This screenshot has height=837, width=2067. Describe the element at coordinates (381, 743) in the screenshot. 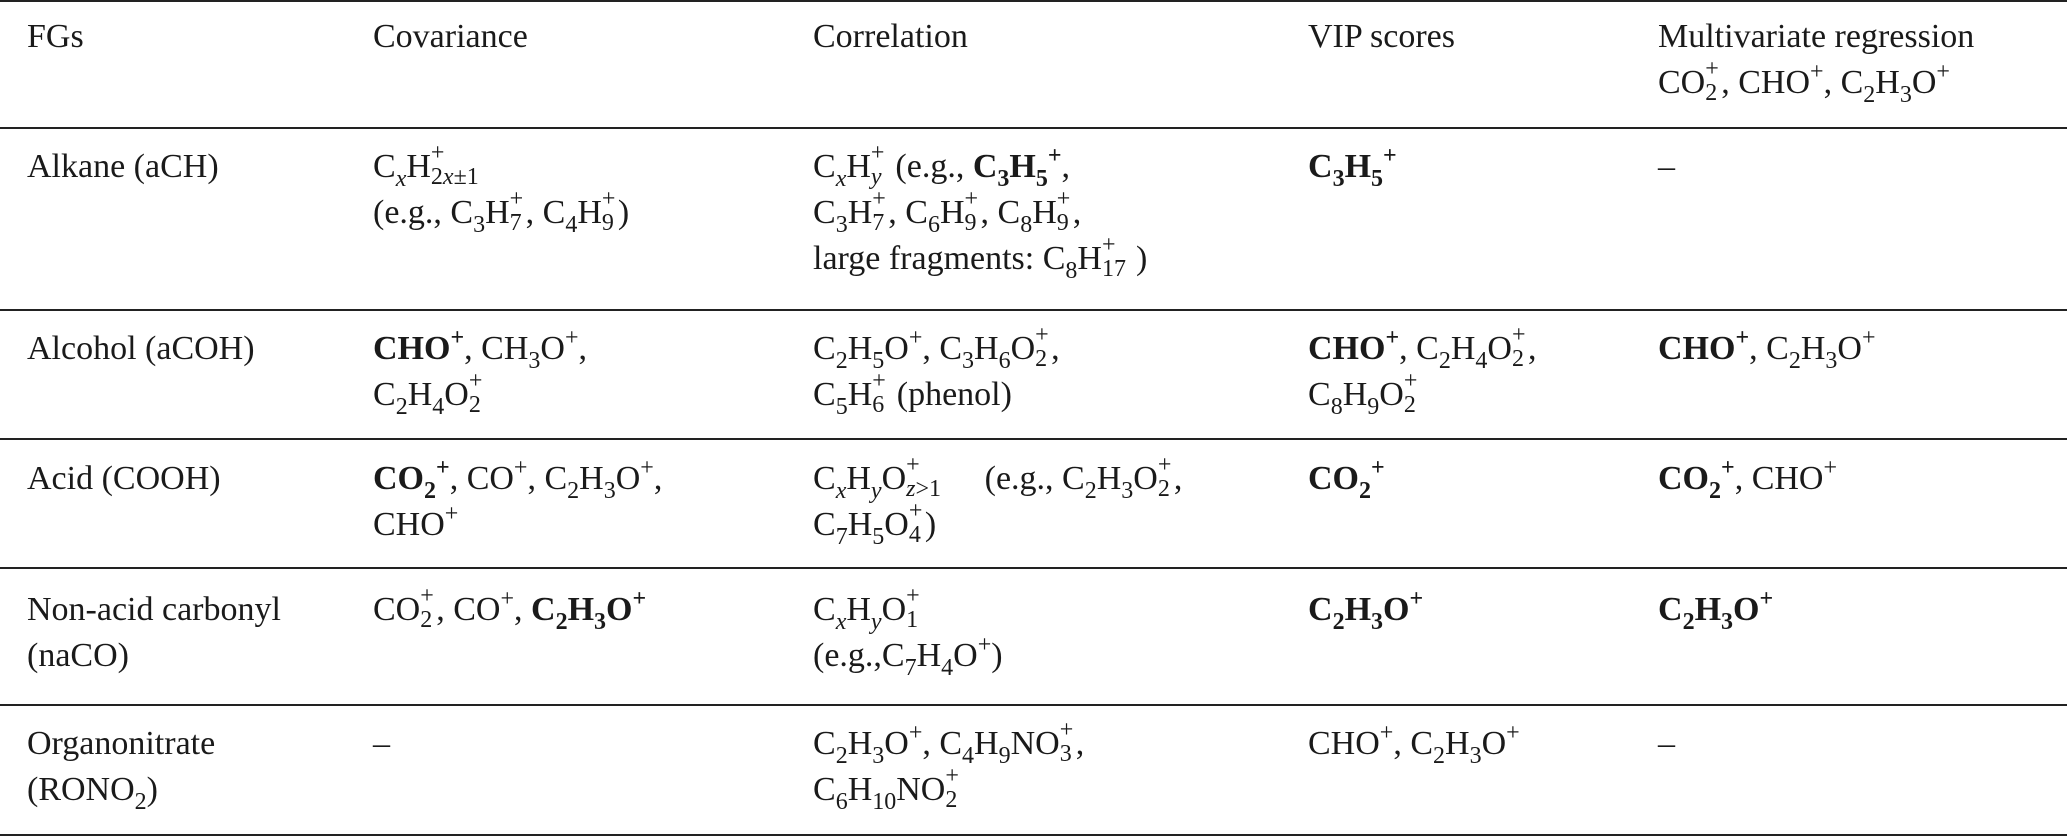

I see `row-organonitrate-covariance: –` at that location.